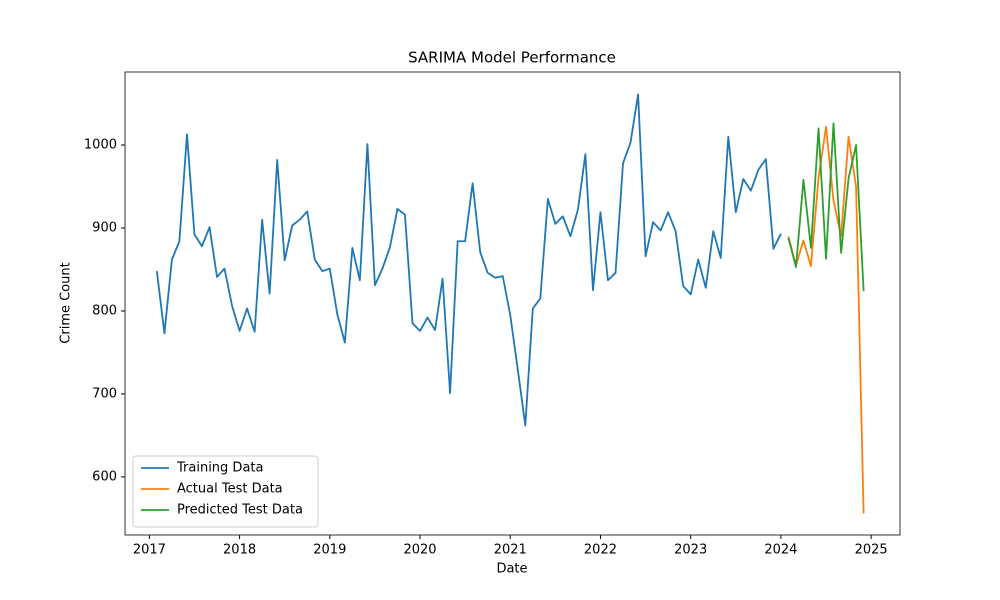 The width and height of the screenshot is (1000, 600). Describe the element at coordinates (149, 550) in the screenshot. I see `x-tick-label: 2017` at that location.